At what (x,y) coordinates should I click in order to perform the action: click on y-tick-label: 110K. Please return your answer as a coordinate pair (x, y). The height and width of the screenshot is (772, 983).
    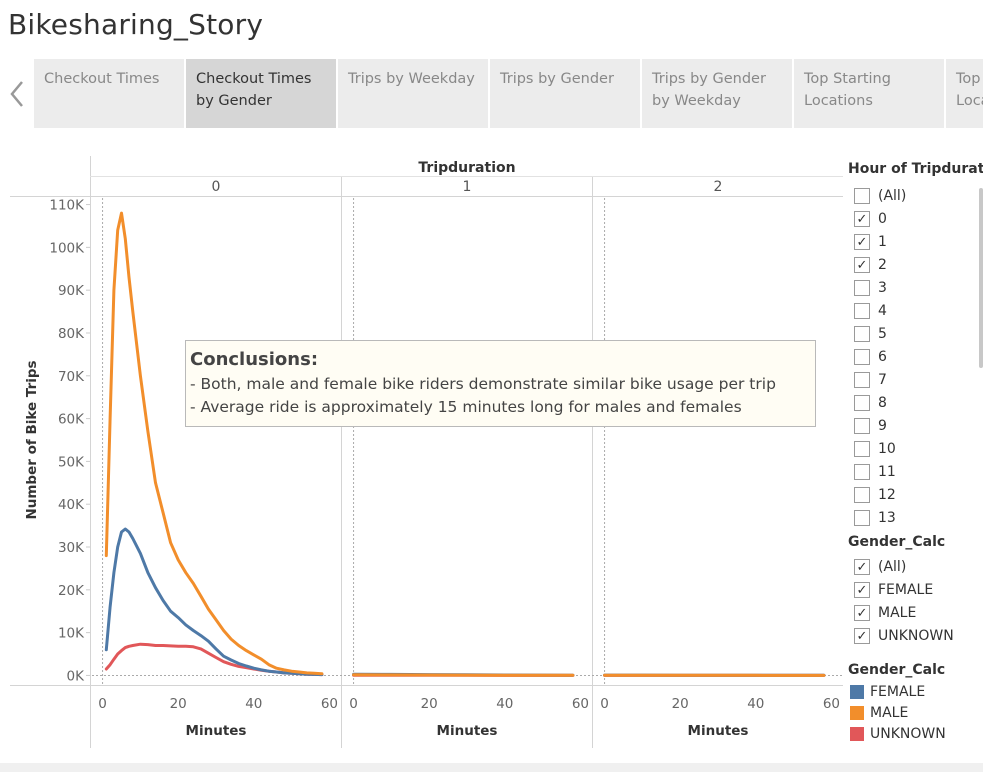
    Looking at the image, I should click on (67, 206).